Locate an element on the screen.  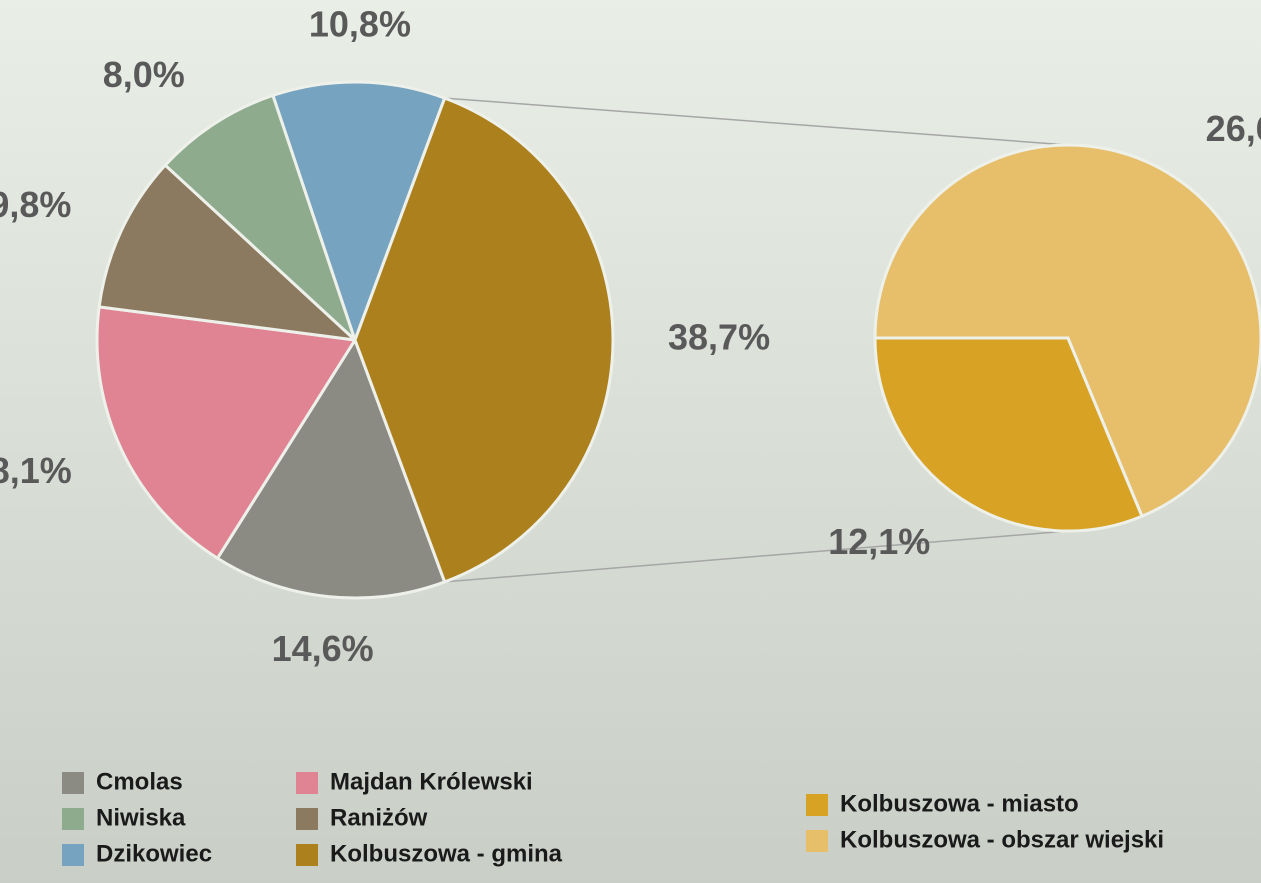
data-label: 9,8% is located at coordinates (35, 204).